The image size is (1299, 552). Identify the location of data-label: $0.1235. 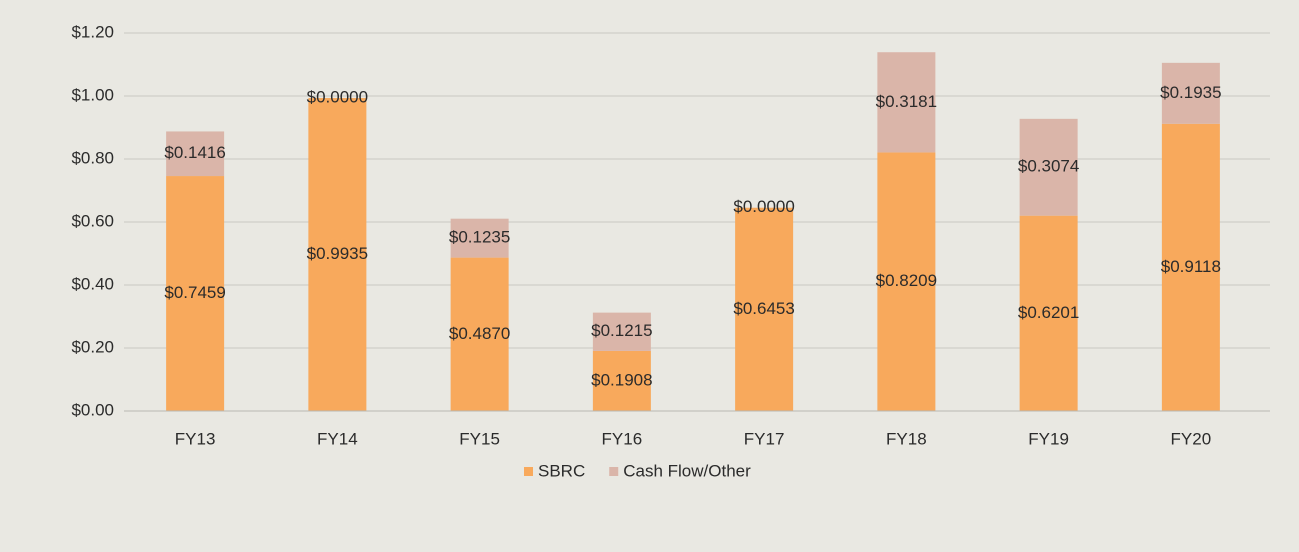
(479, 237).